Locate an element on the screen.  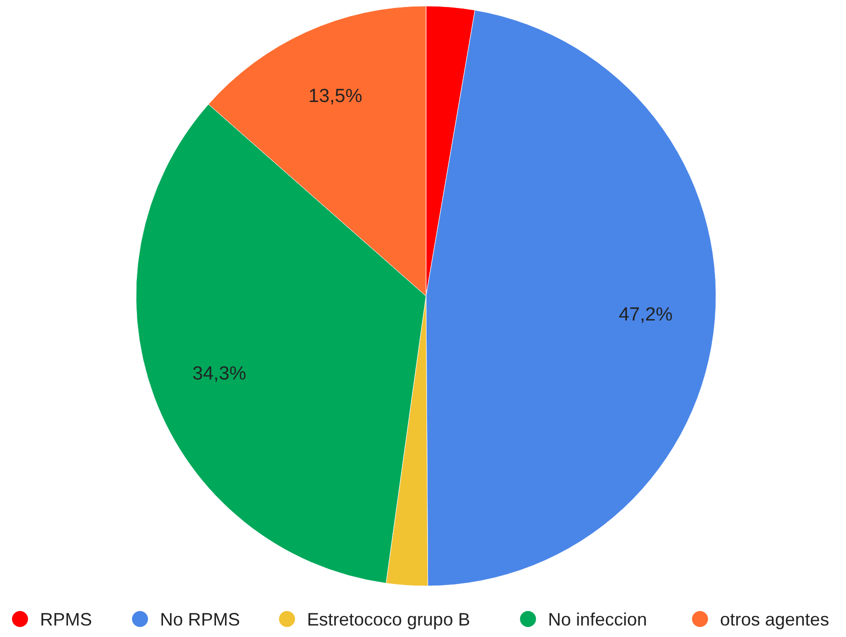
data-label: 47,2% is located at coordinates (645, 315).